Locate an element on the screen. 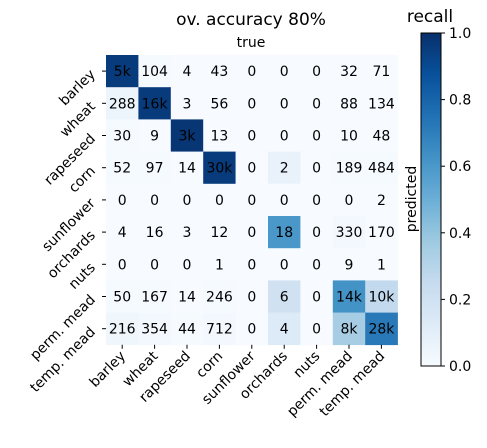 This screenshot has height=448, width=487. cell-value-label: 330 is located at coordinates (349, 233).